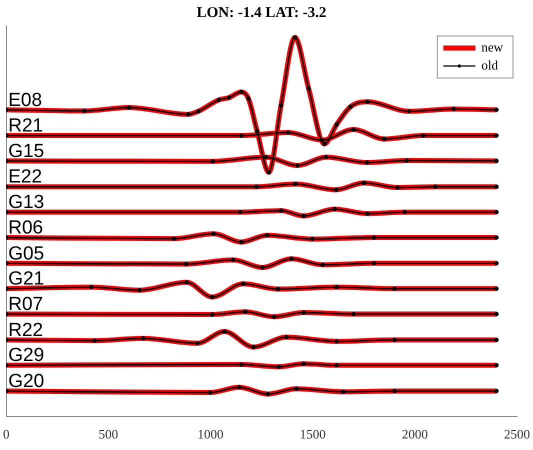 The width and height of the screenshot is (533, 450). I want to click on annotation: E08, so click(25, 100).